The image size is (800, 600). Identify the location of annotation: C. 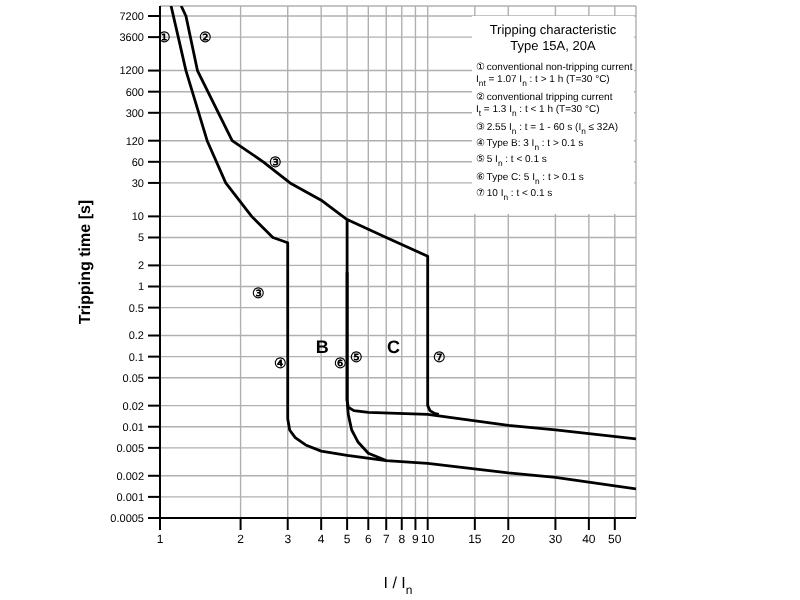
(394, 346).